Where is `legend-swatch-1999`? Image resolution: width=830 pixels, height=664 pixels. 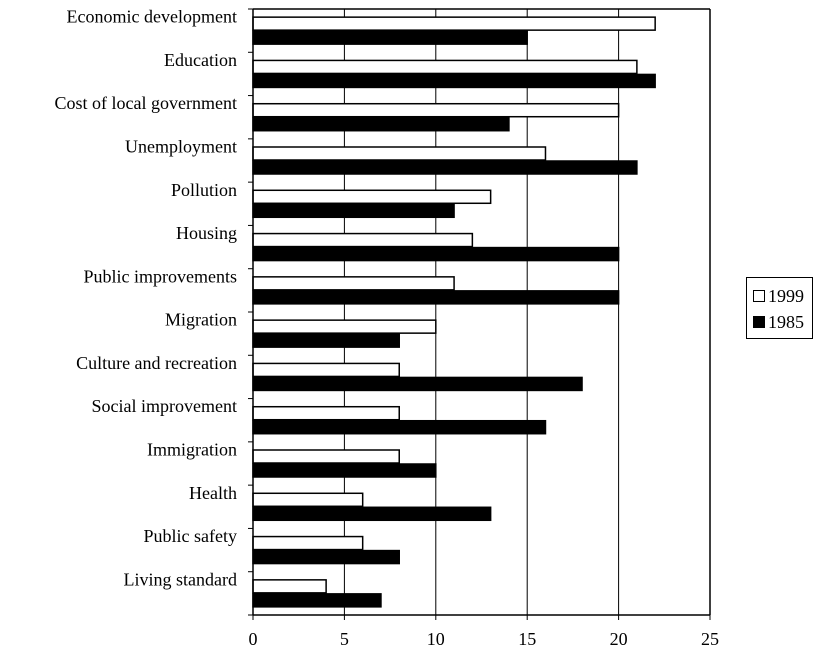 legend-swatch-1999 is located at coordinates (759, 296).